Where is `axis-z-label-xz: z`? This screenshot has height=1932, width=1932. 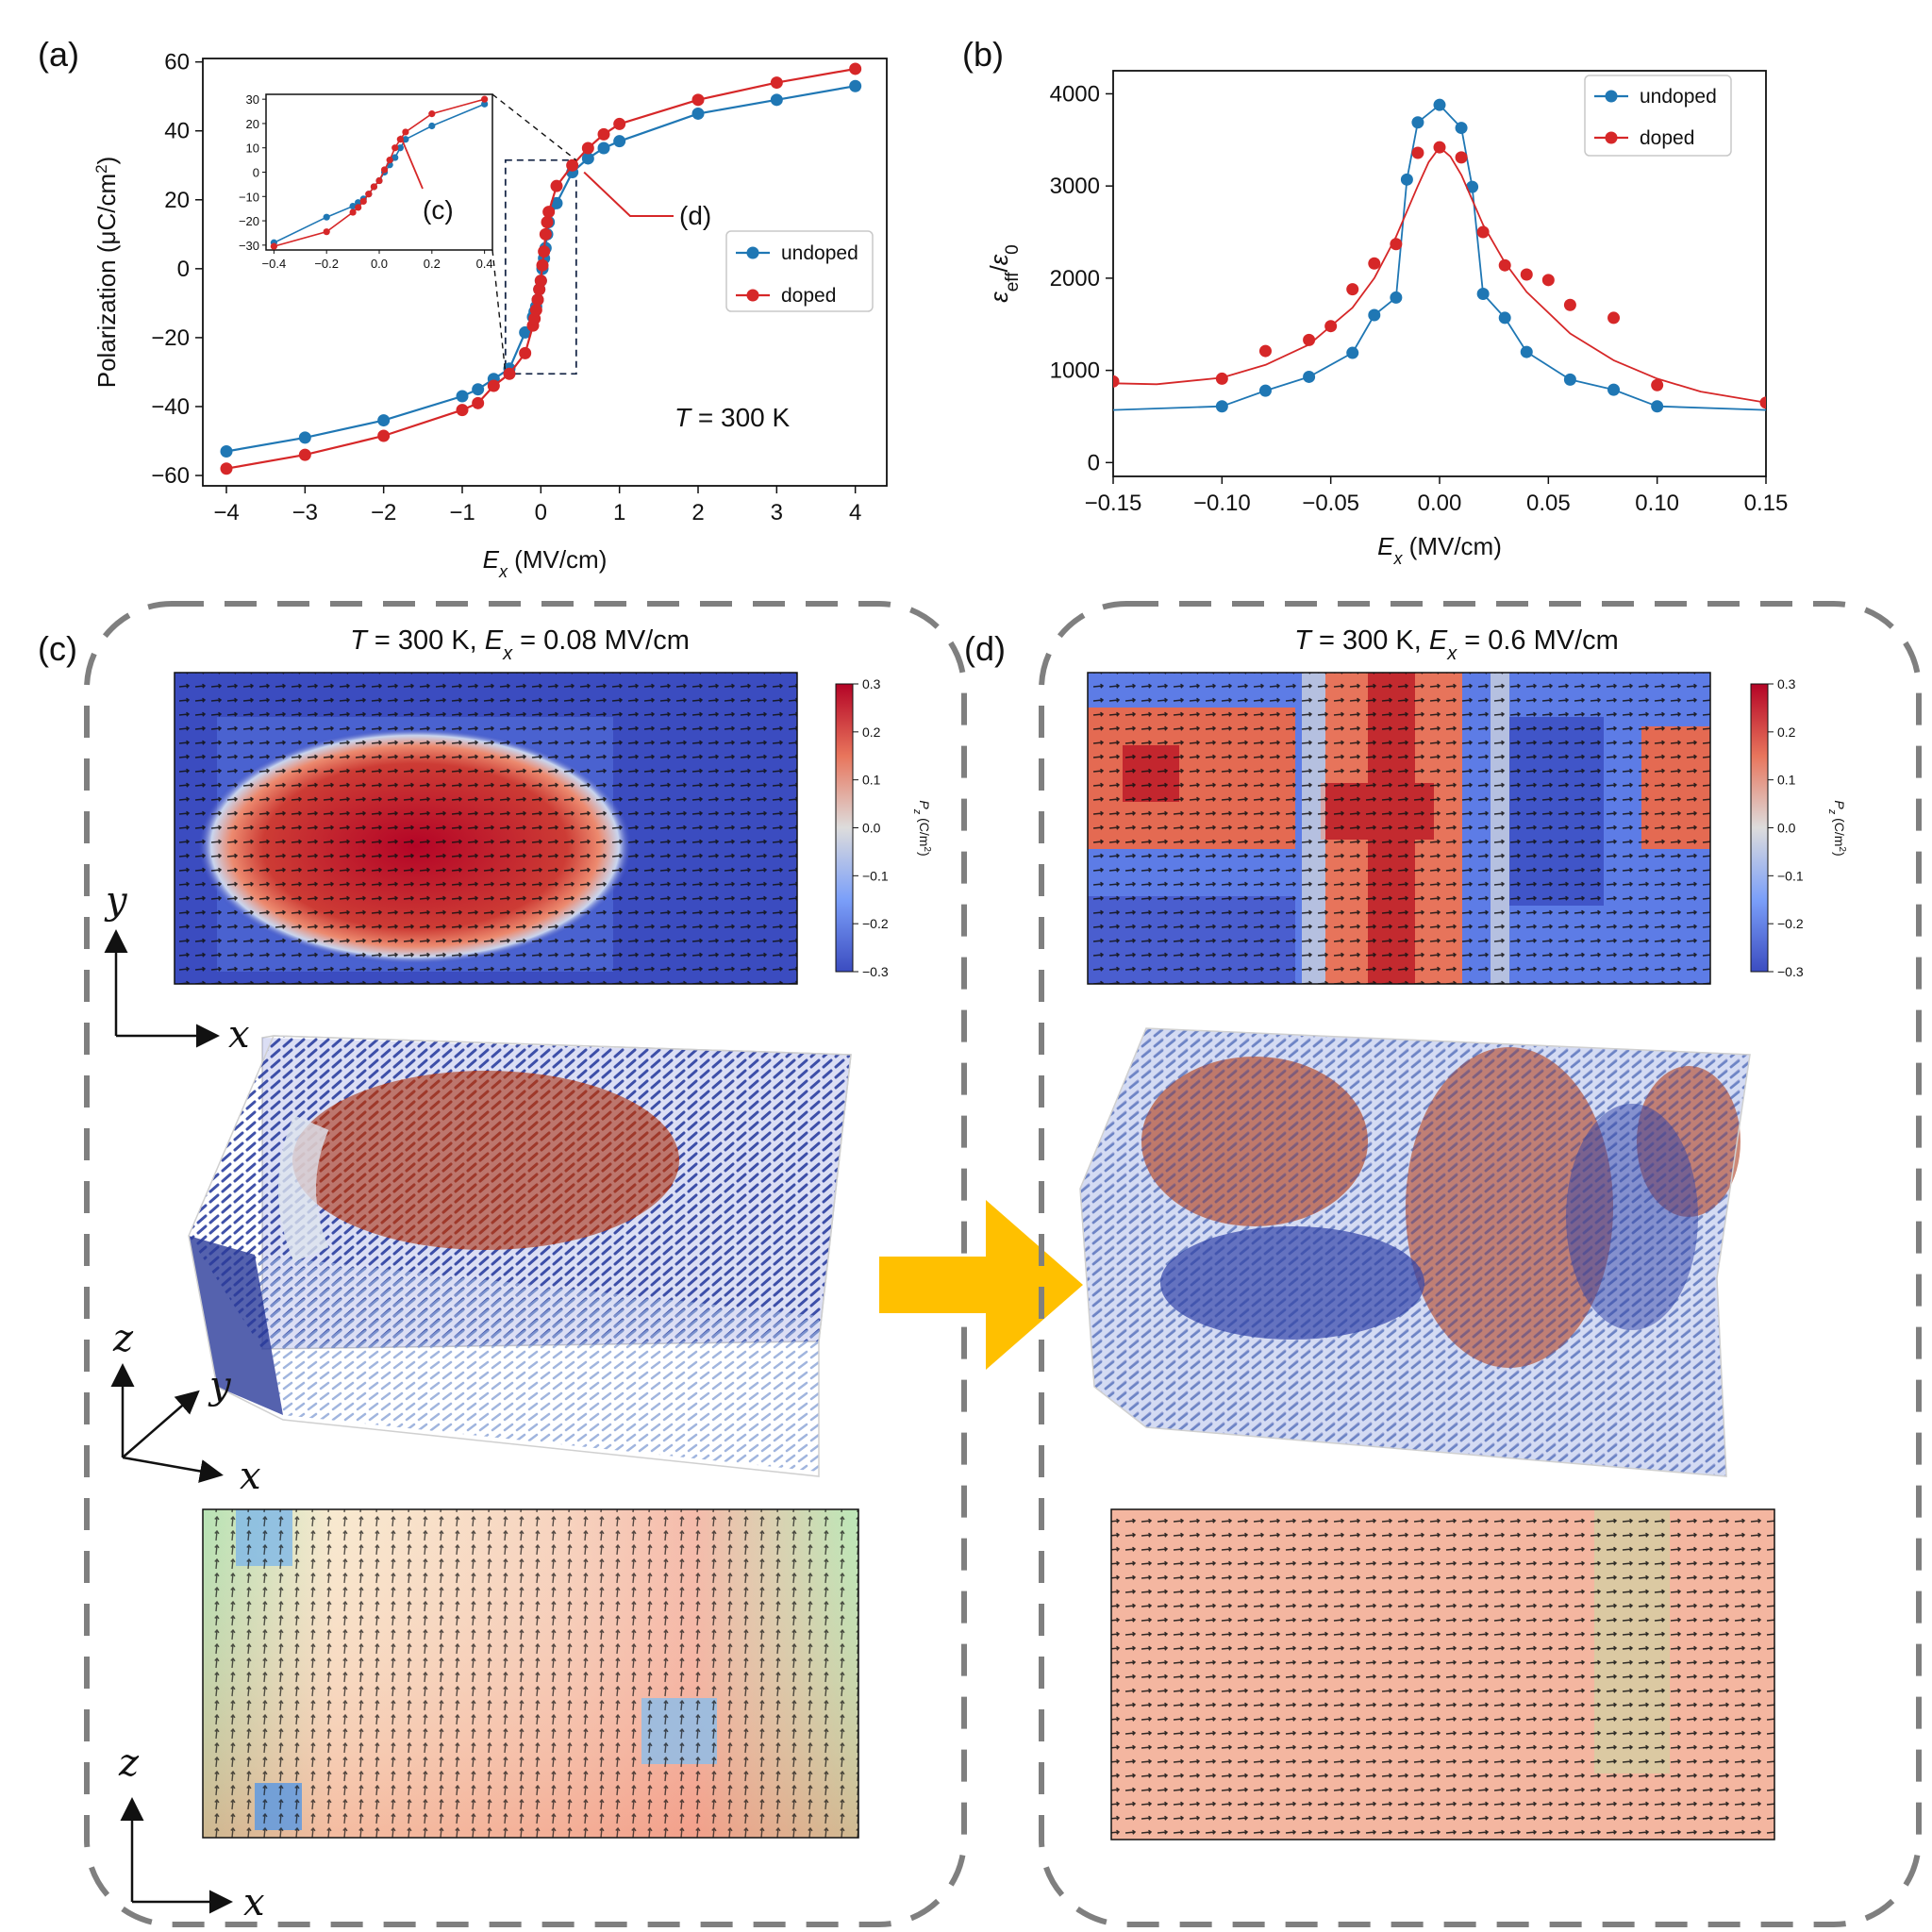 axis-z-label-xz: z is located at coordinates (129, 1763).